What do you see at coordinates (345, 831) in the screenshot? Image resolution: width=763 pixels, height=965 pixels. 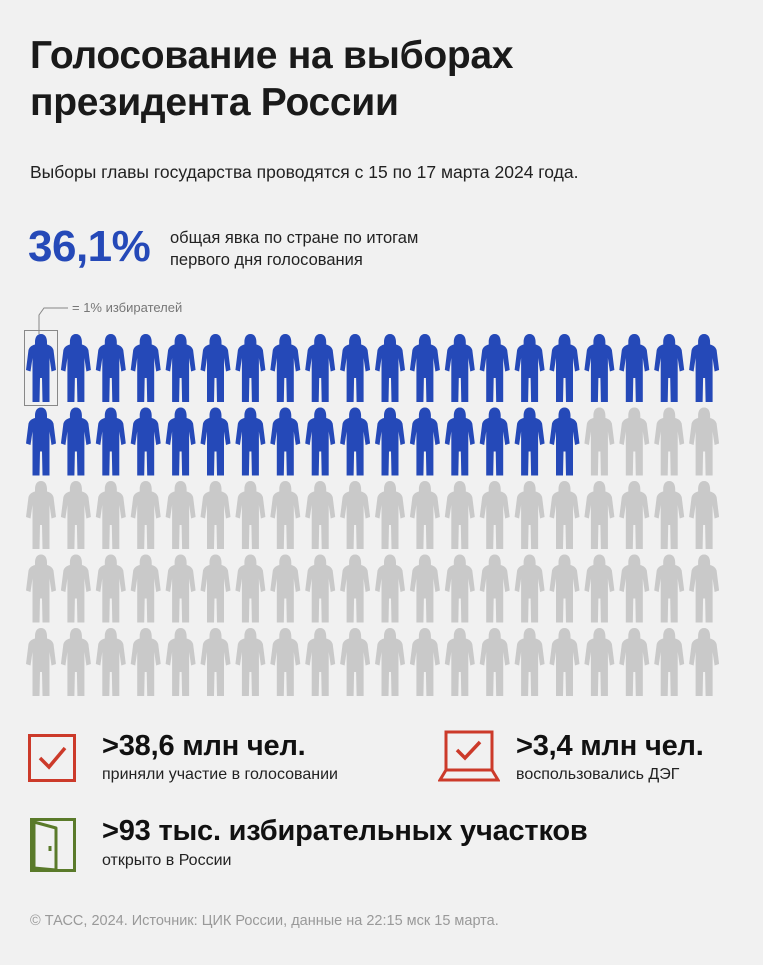 I see `stat-polling-stations-value: >93 тыс. избирательных участков` at bounding box center [345, 831].